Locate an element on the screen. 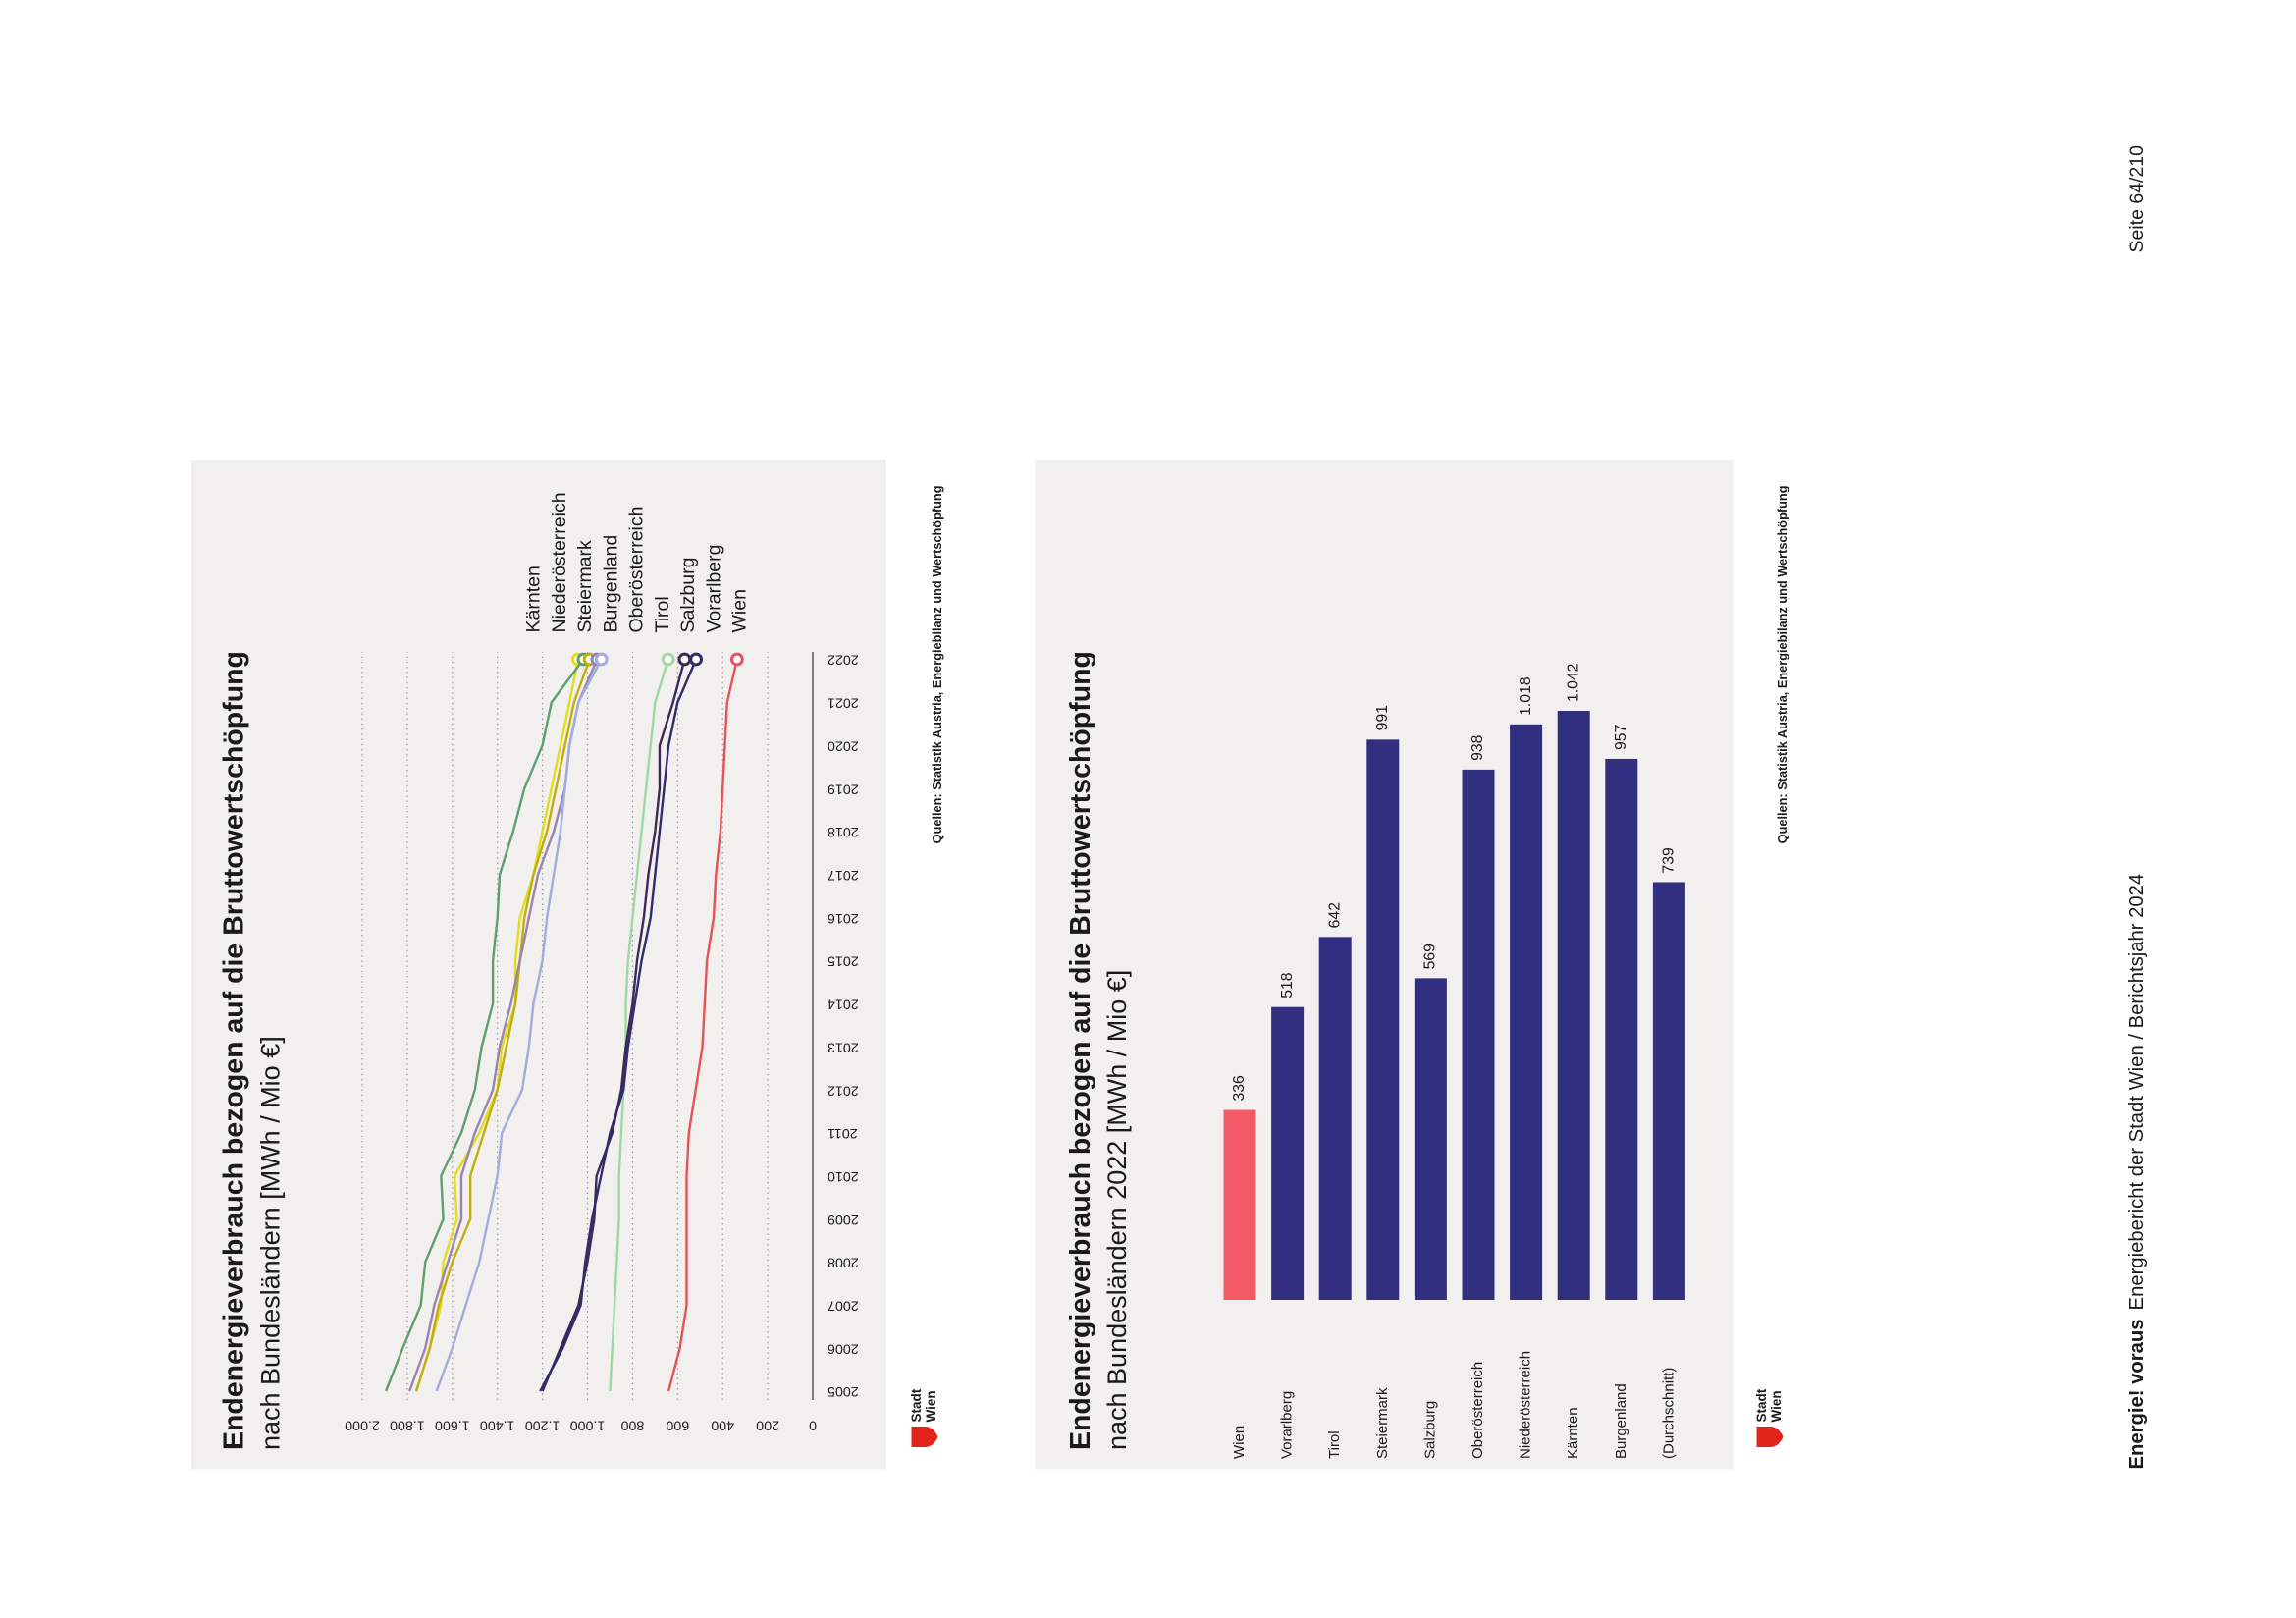  x-tick-label: 2008 is located at coordinates (844, 1262).